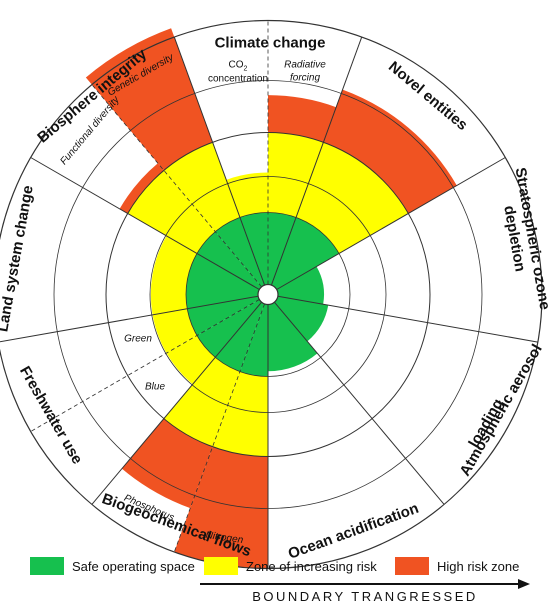 This screenshot has height=607, width=550. What do you see at coordinates (282, 249) in the screenshot?
I see `wedge-safe-climate-radiative-forcing` at bounding box center [282, 249].